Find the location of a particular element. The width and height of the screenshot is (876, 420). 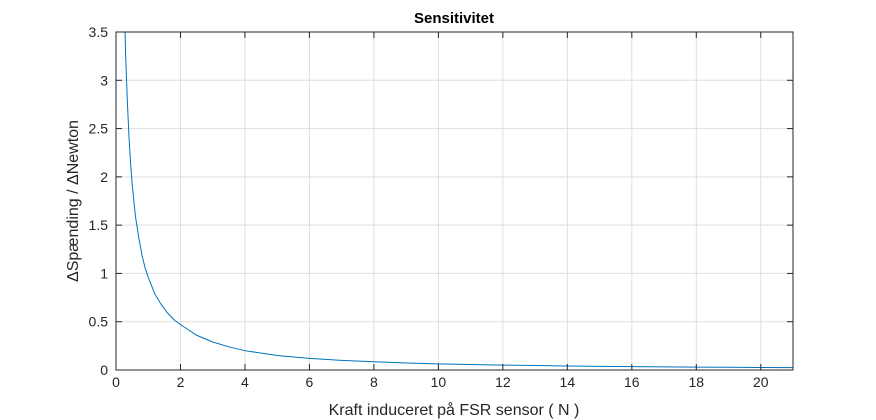

y-tick-label: 2.5 is located at coordinates (99, 129).